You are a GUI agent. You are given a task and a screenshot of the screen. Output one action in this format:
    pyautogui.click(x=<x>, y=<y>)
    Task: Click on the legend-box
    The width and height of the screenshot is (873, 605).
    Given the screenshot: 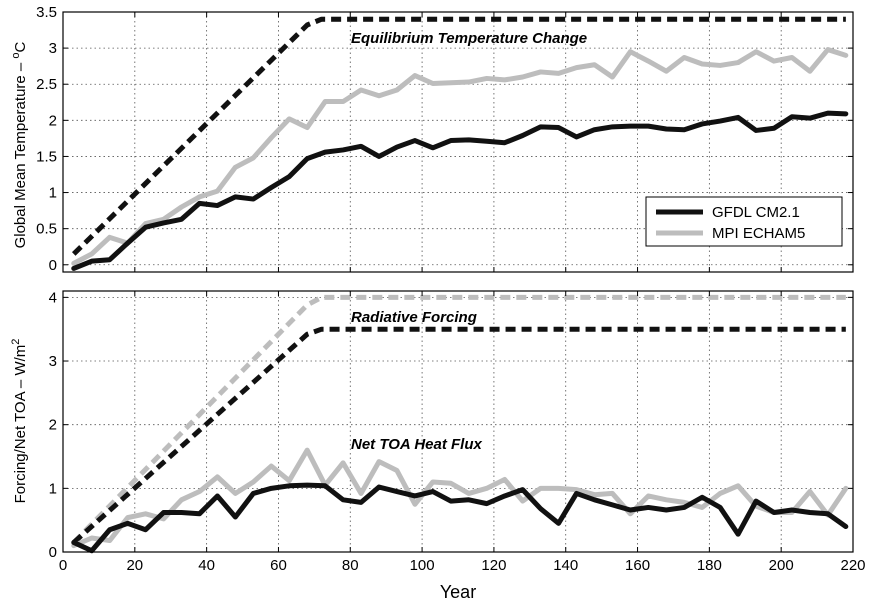 What is the action you would take?
    pyautogui.click(x=744, y=221)
    